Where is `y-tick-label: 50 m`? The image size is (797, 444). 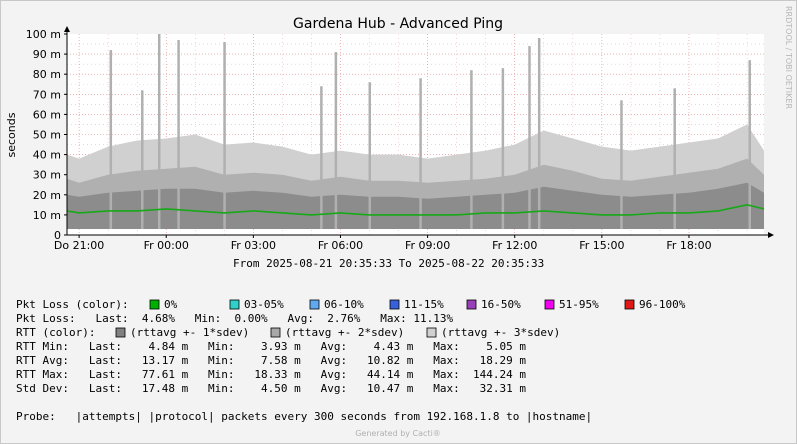 y-tick-label: 50 m is located at coordinates (47, 135).